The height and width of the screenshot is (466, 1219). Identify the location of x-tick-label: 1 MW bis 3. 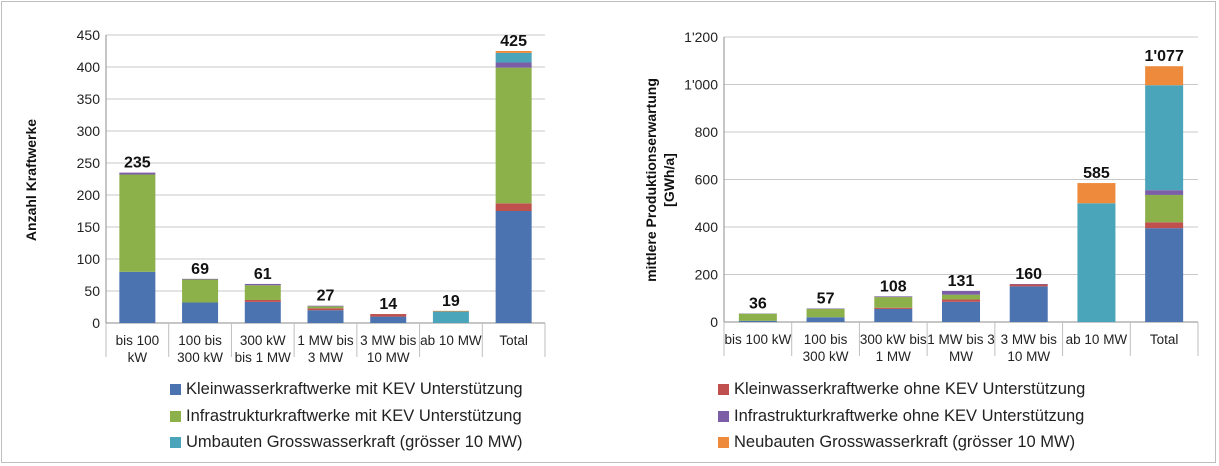
(961, 339).